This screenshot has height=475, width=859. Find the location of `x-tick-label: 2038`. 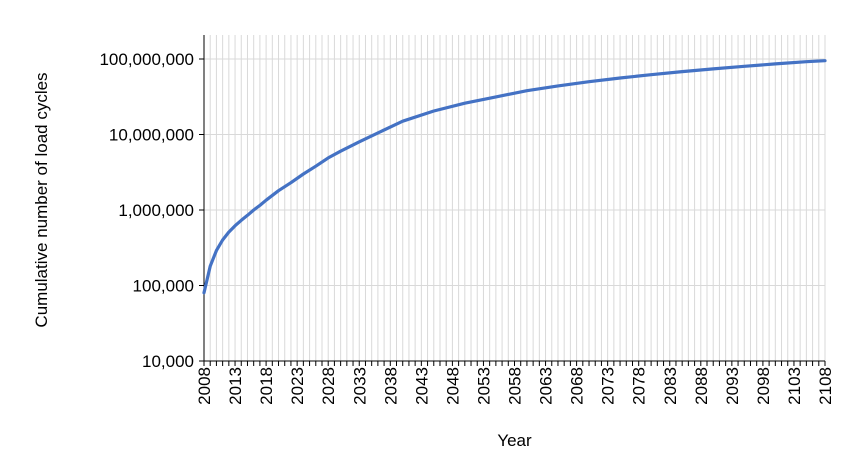

x-tick-label: 2038 is located at coordinates (390, 386).